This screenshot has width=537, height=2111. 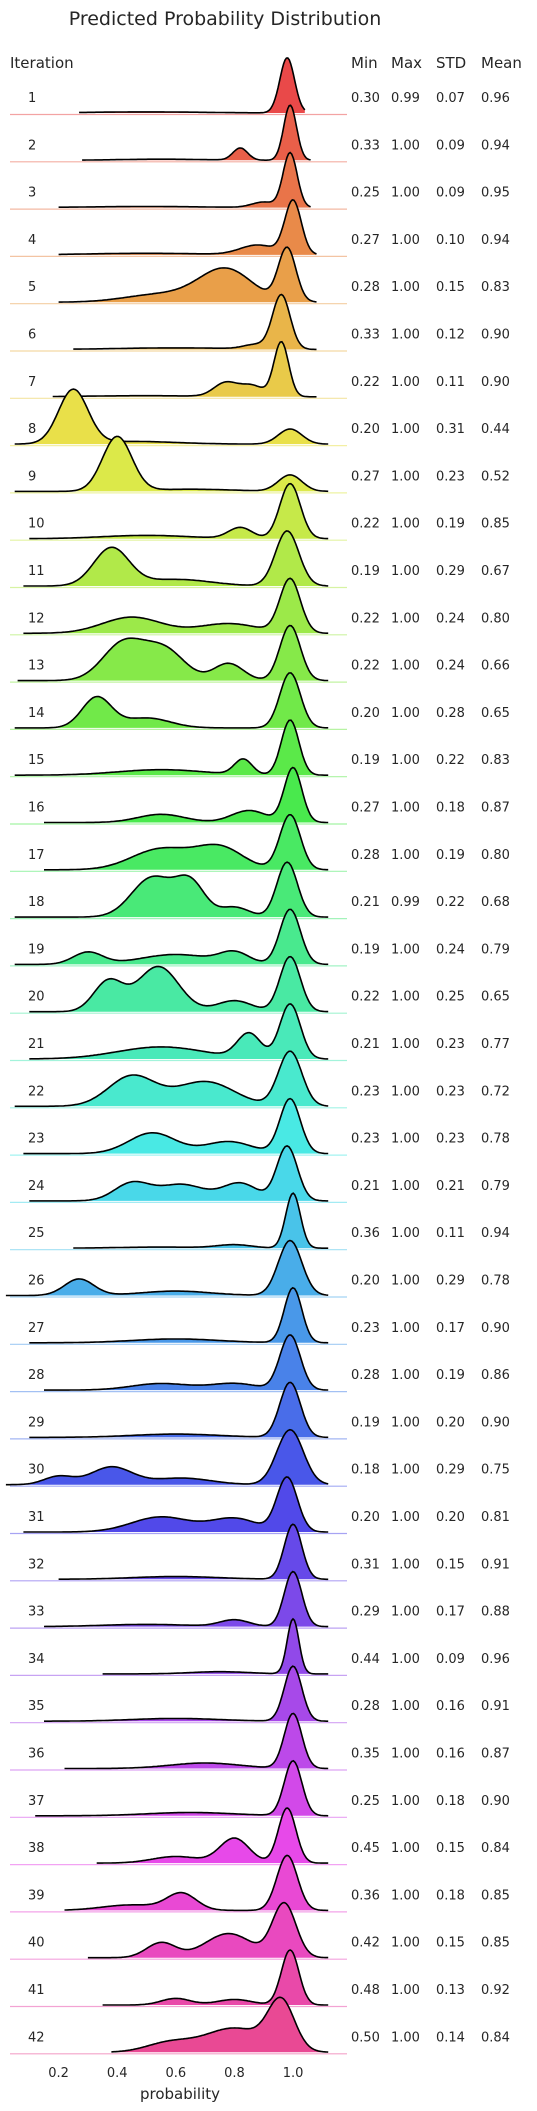 What do you see at coordinates (405, 666) in the screenshot?
I see `max-value-13: 1.00` at bounding box center [405, 666].